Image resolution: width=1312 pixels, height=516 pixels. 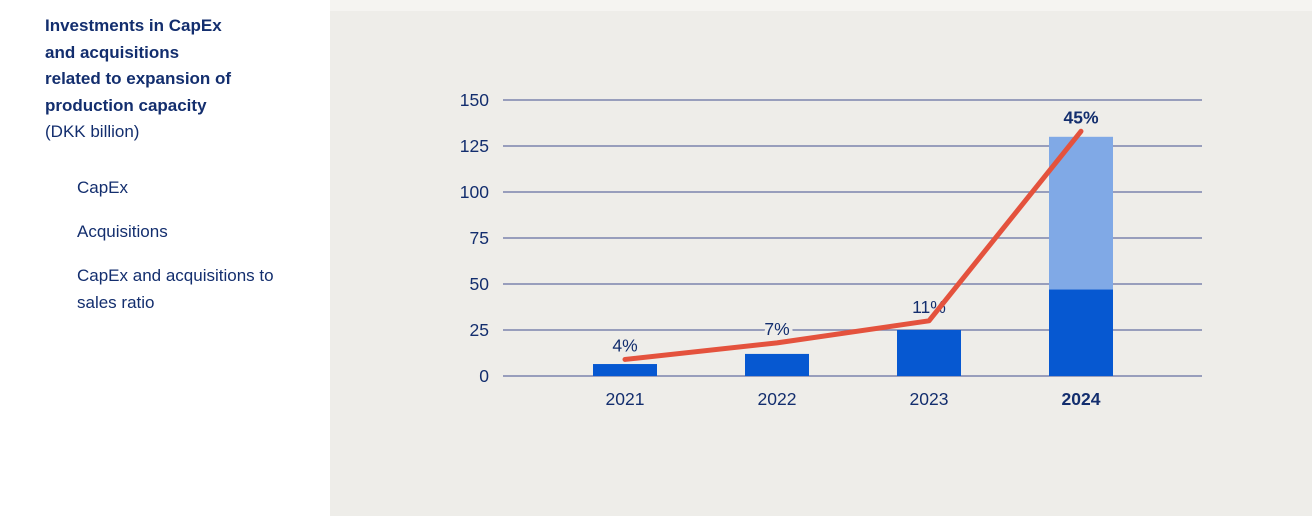 I want to click on legend-item-ratio: CapEx and acquisitions to sales ratio, so click(x=174, y=289).